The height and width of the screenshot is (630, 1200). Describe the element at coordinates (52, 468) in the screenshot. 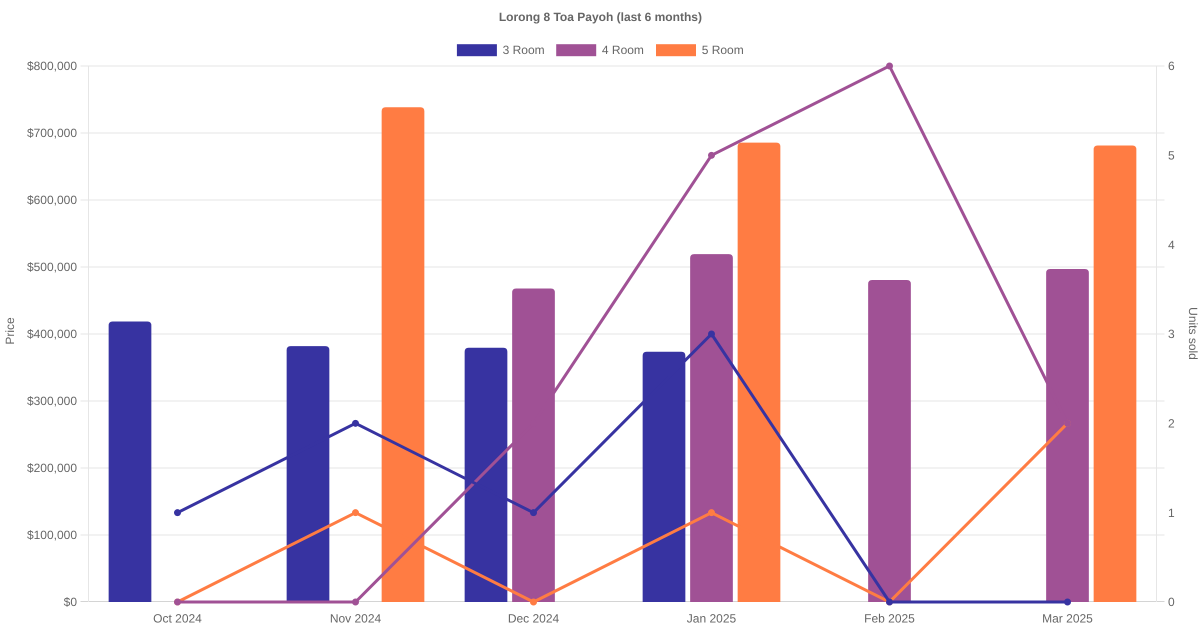

I see `svg-text: $200,000` at that location.